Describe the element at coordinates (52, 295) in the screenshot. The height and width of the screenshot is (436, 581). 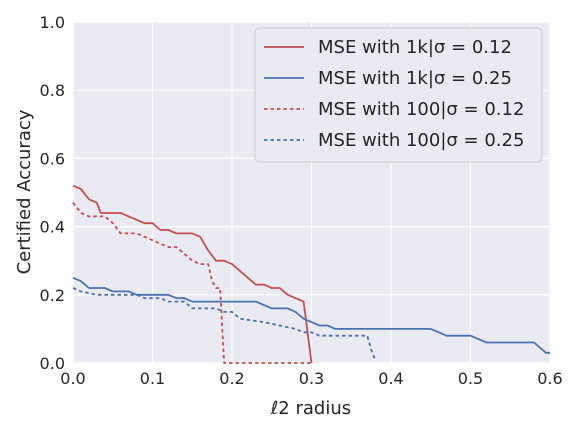
I see `y-tick-label-1: 0.2` at that location.